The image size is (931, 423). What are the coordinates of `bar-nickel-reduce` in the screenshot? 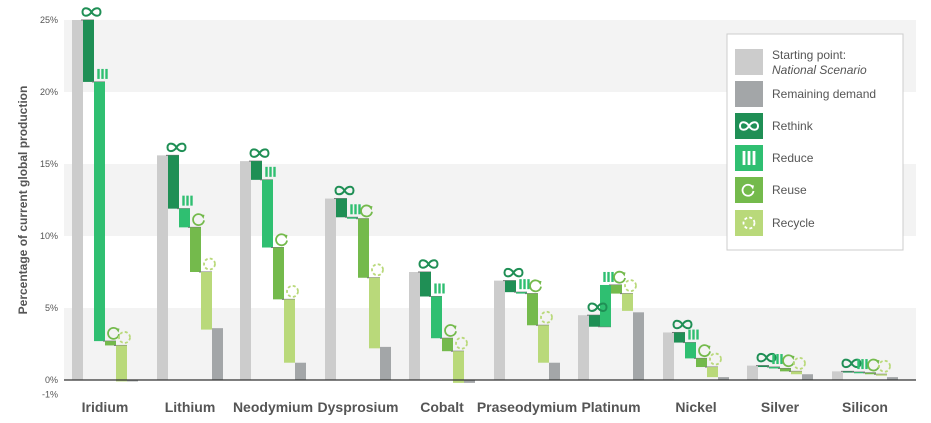 It's located at (690, 350).